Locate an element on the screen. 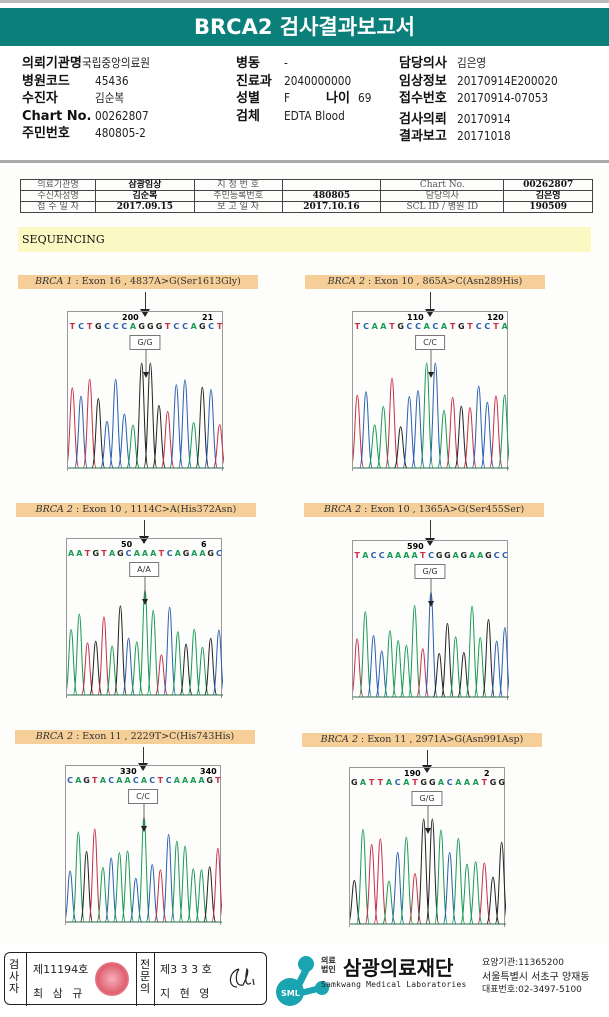 The image size is (609, 1017). position-label: 200 is located at coordinates (130, 317).